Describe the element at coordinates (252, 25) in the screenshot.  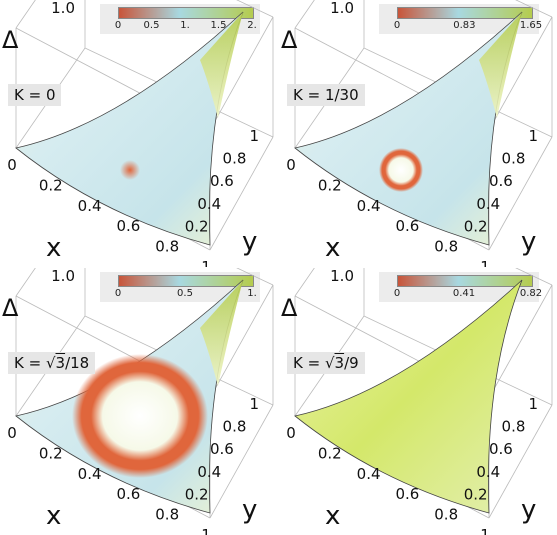
I see `colorbar-tick-label: 2.` at that location.